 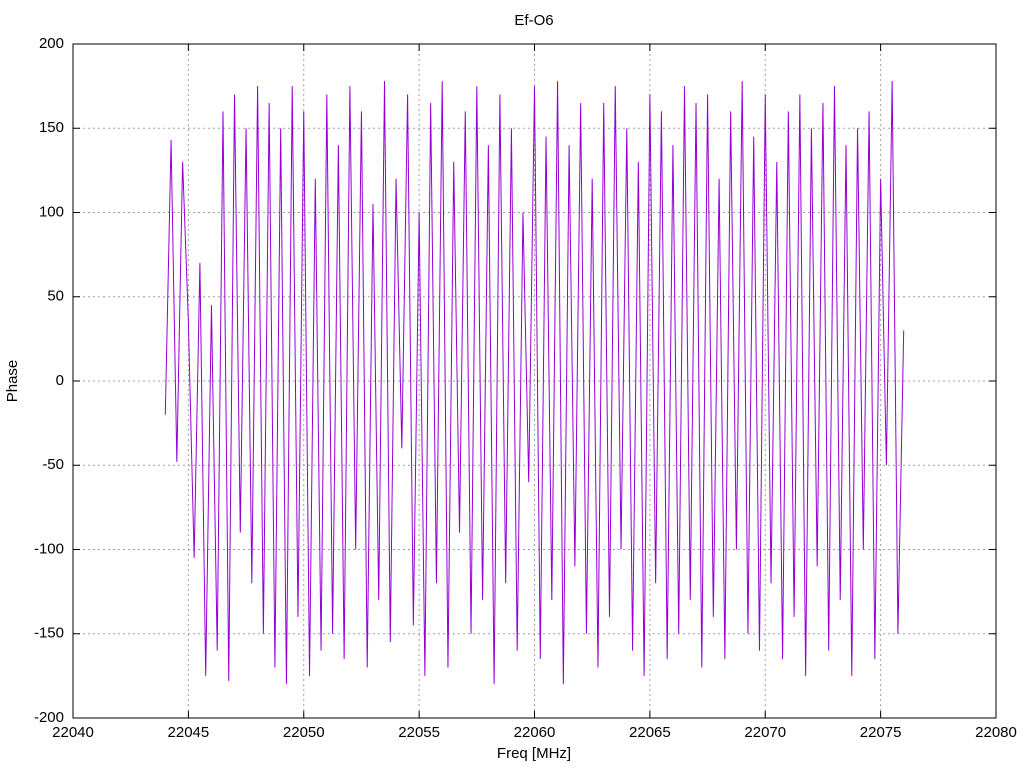 I want to click on y-tick-label: 100, so click(x=51, y=211).